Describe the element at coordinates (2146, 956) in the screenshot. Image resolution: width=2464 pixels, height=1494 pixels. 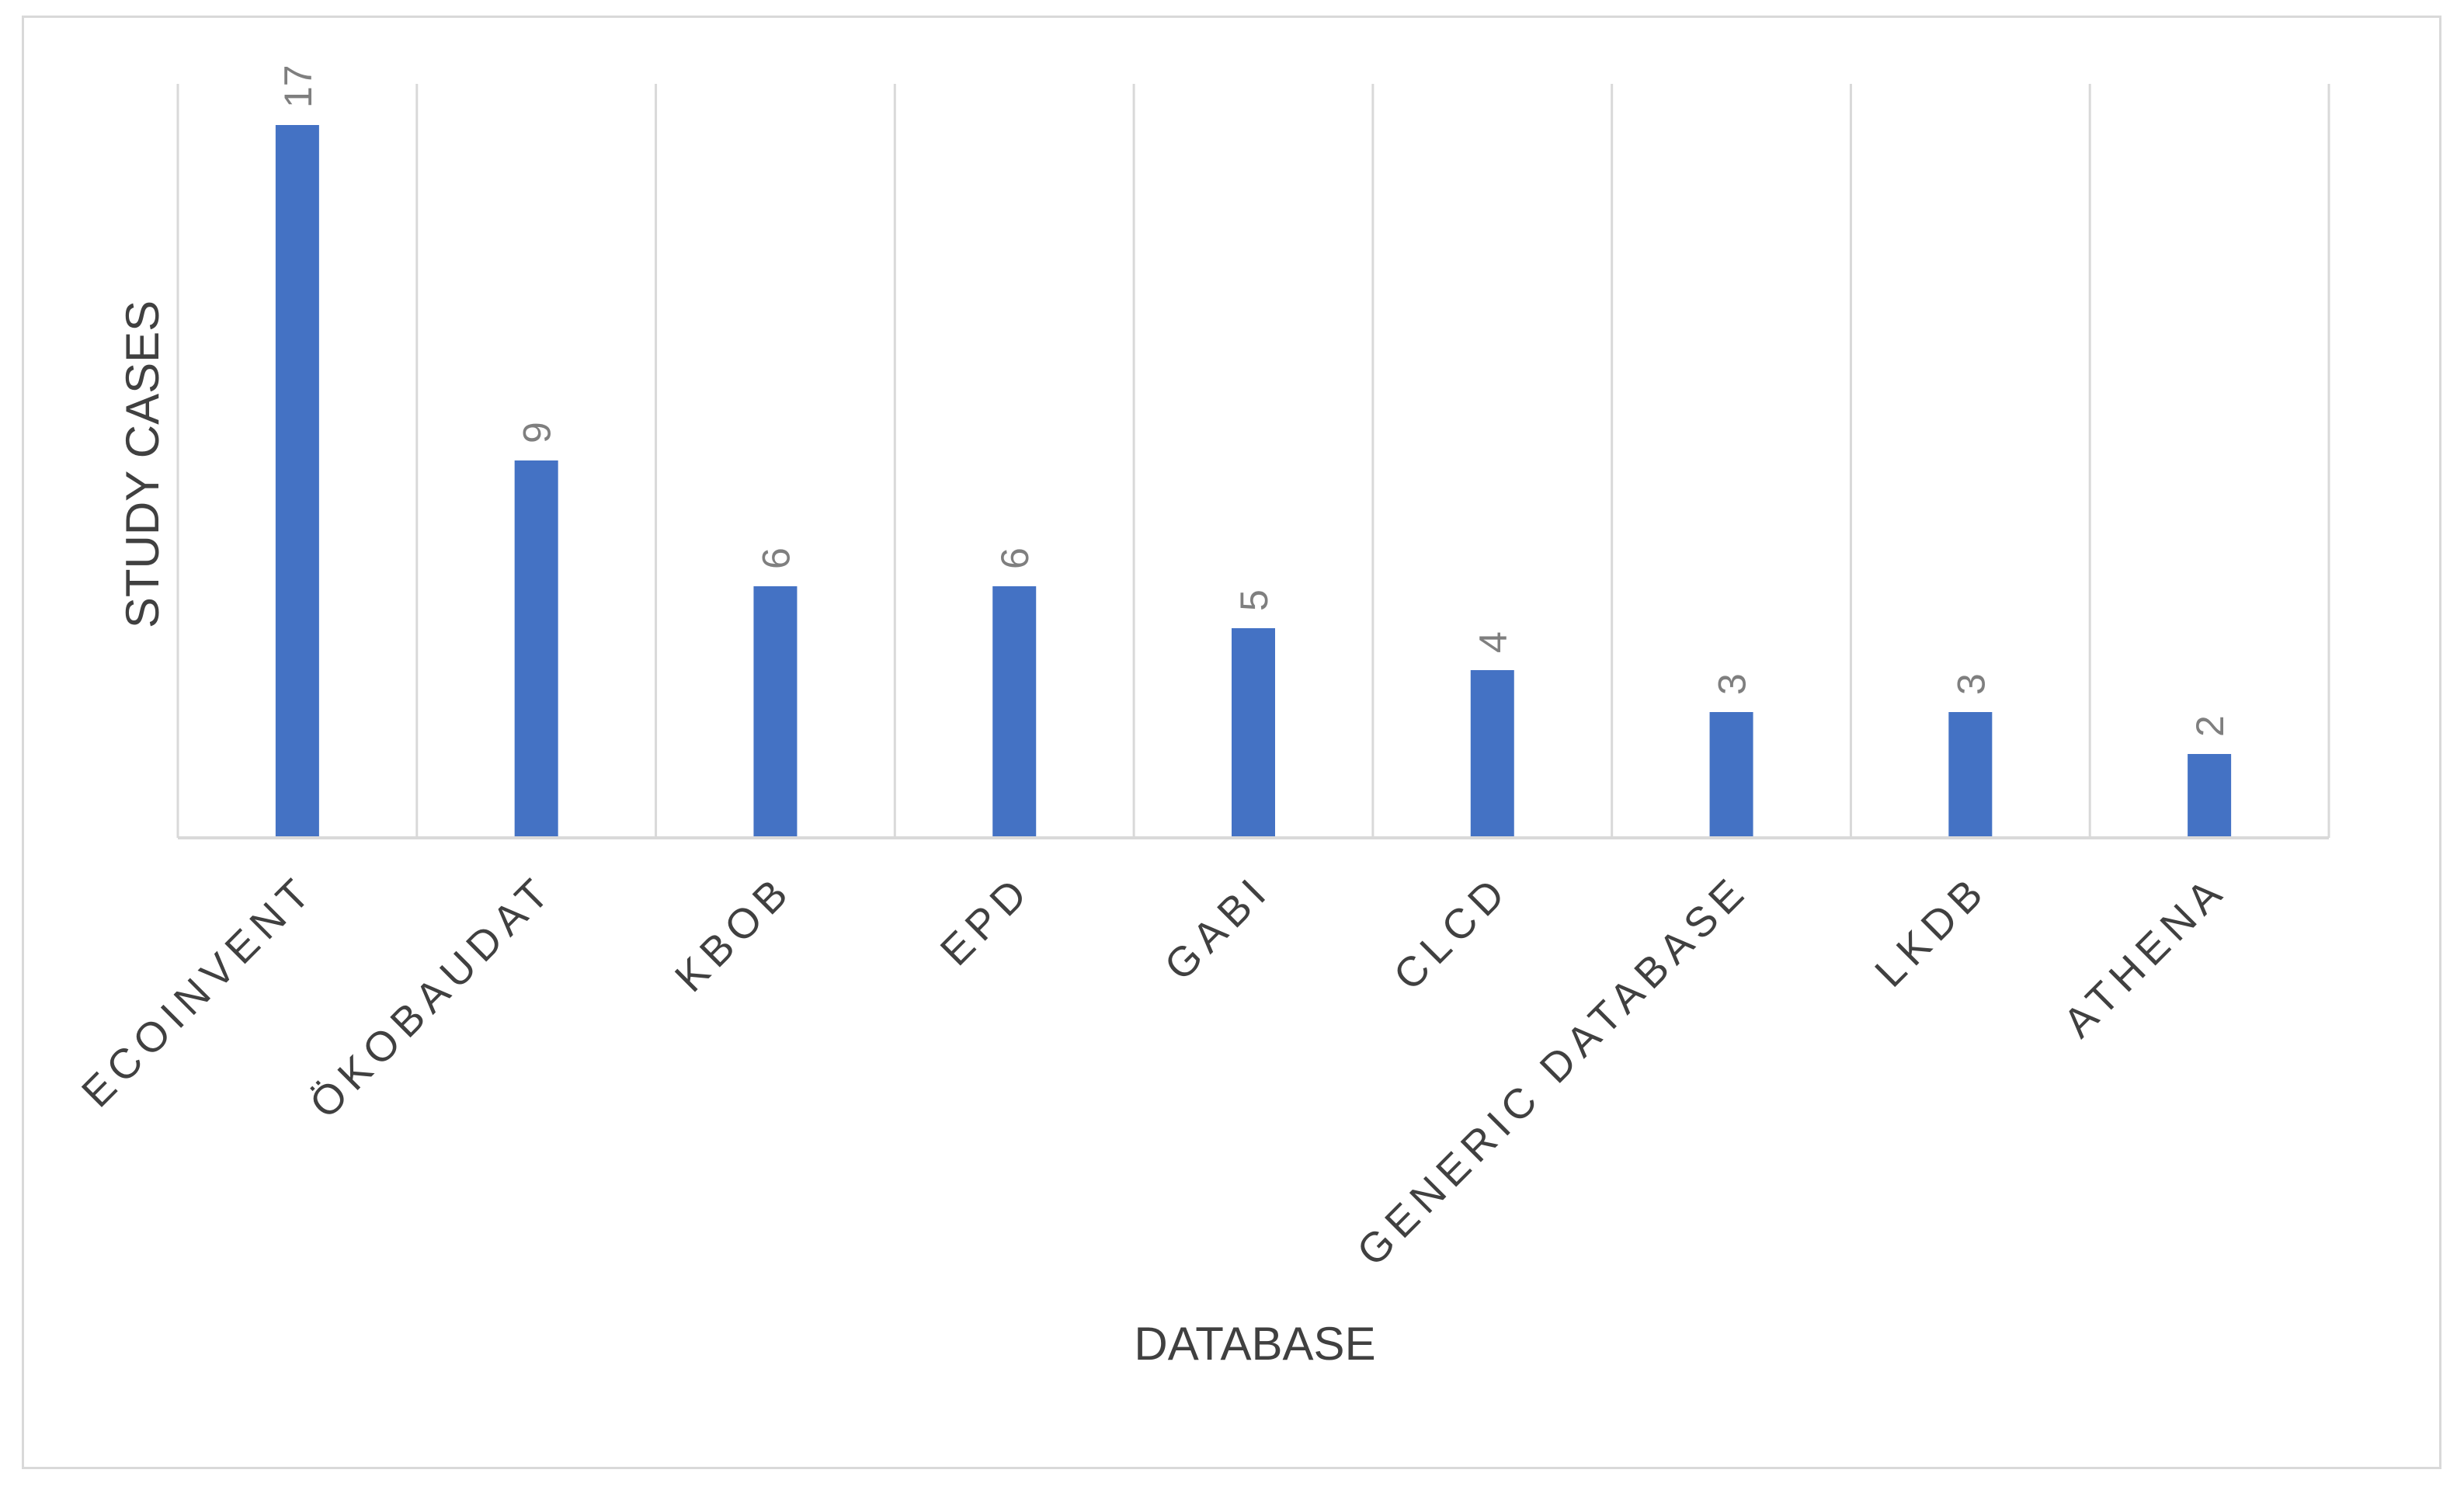
I see `x-tick-label: ATHENA` at that location.